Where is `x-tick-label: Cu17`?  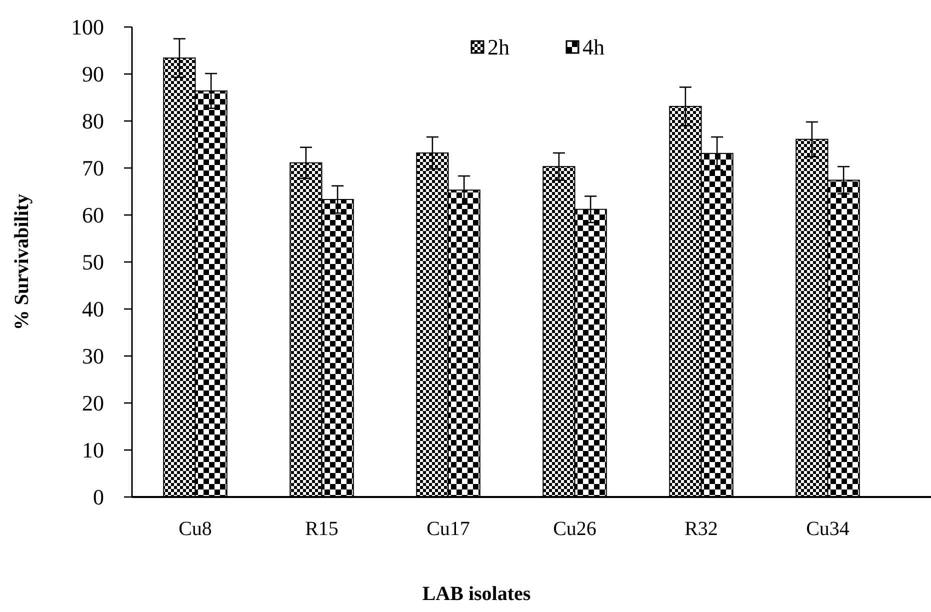
x-tick-label: Cu17 is located at coordinates (448, 529).